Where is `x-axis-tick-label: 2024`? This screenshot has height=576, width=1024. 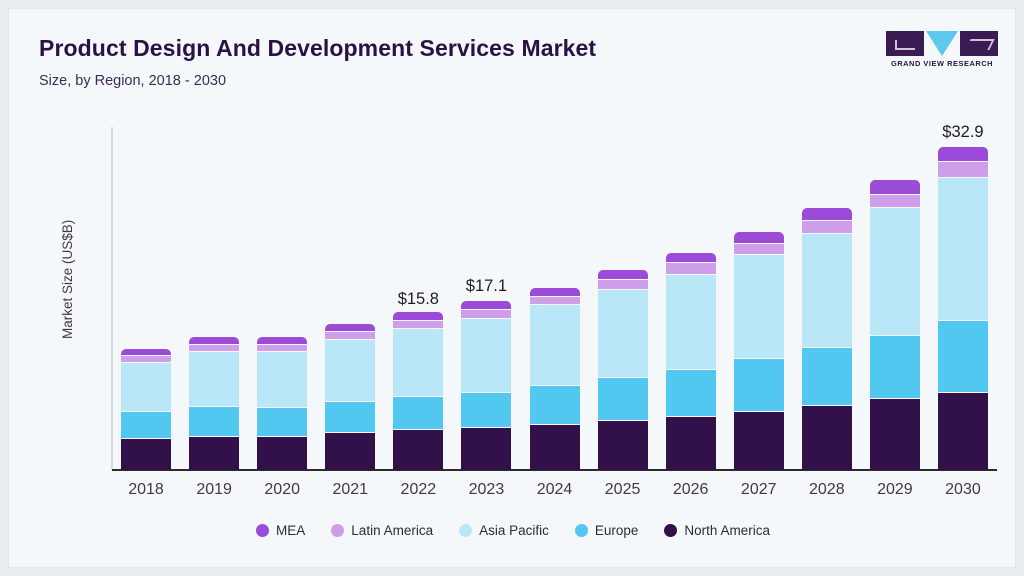 x-axis-tick-label: 2024 is located at coordinates (554, 489).